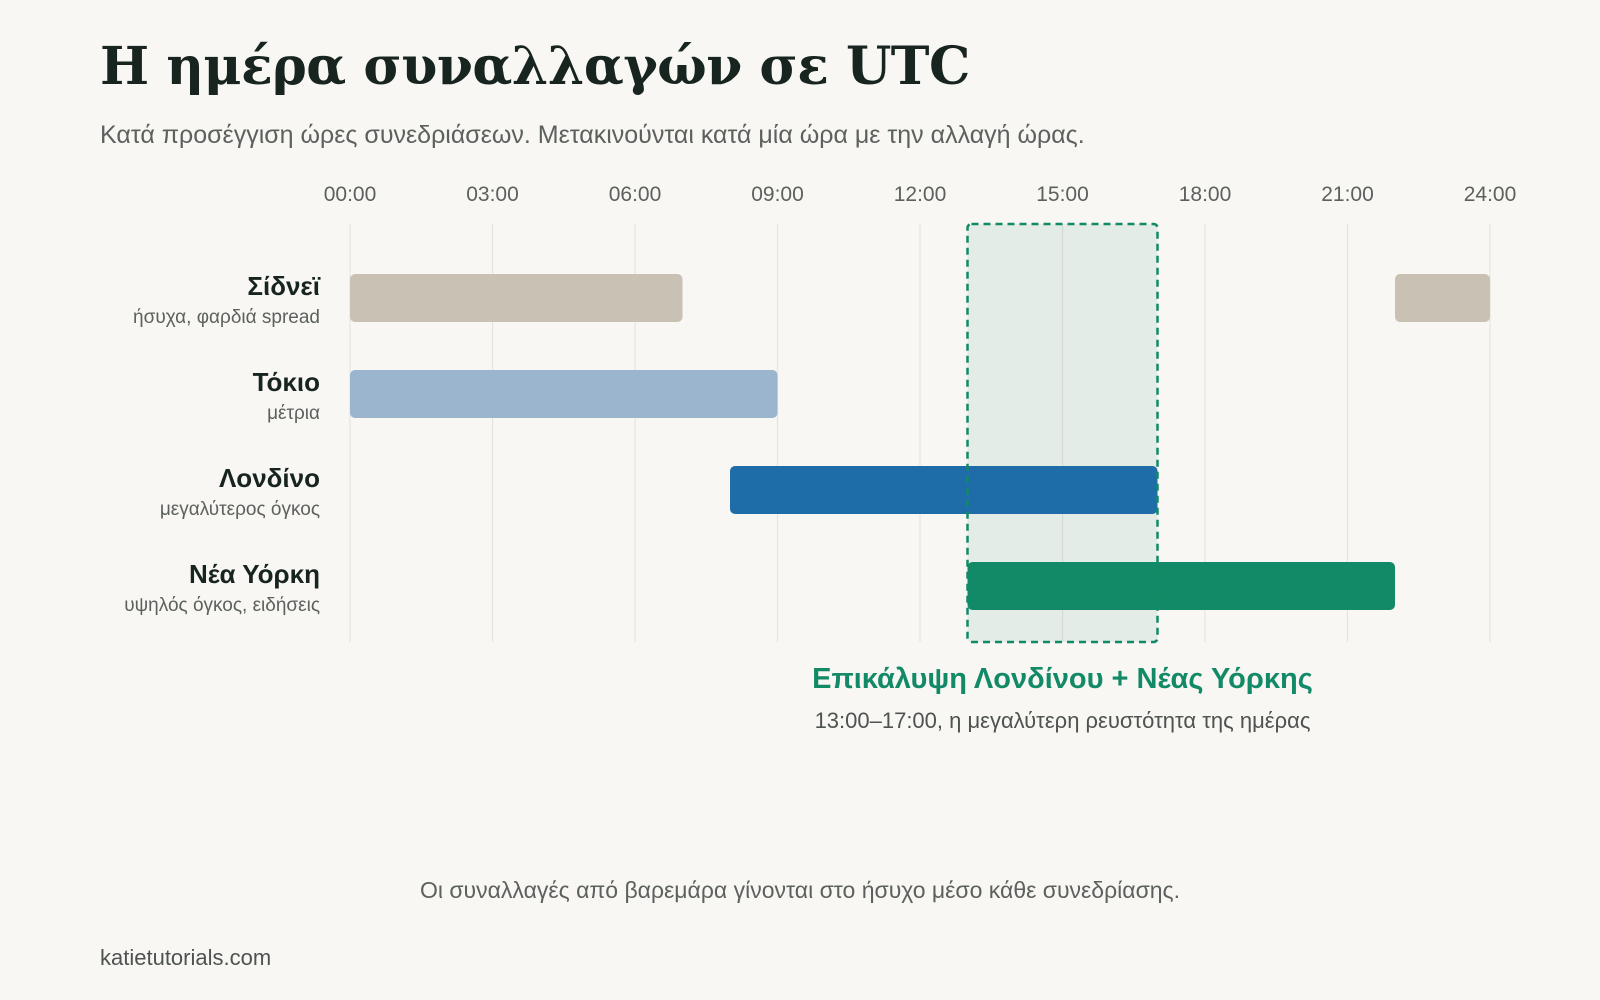 Image resolution: width=1600 pixels, height=1000 pixels. What do you see at coordinates (1490, 194) in the screenshot?
I see `x-tick-label: 24:00` at bounding box center [1490, 194].